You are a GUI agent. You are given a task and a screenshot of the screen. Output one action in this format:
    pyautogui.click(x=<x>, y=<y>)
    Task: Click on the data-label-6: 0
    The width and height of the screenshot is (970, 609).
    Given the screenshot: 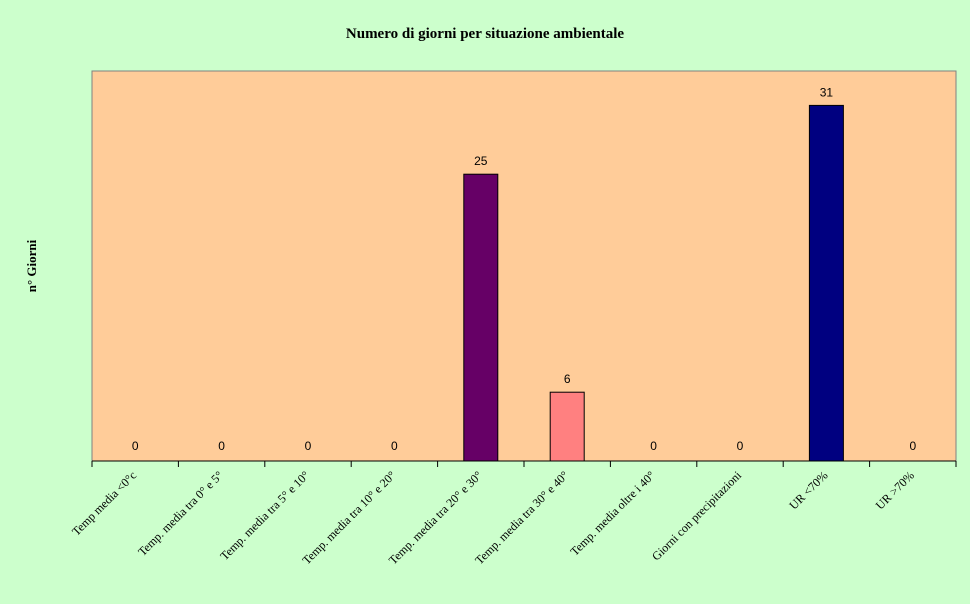 What is the action you would take?
    pyautogui.click(x=653, y=446)
    